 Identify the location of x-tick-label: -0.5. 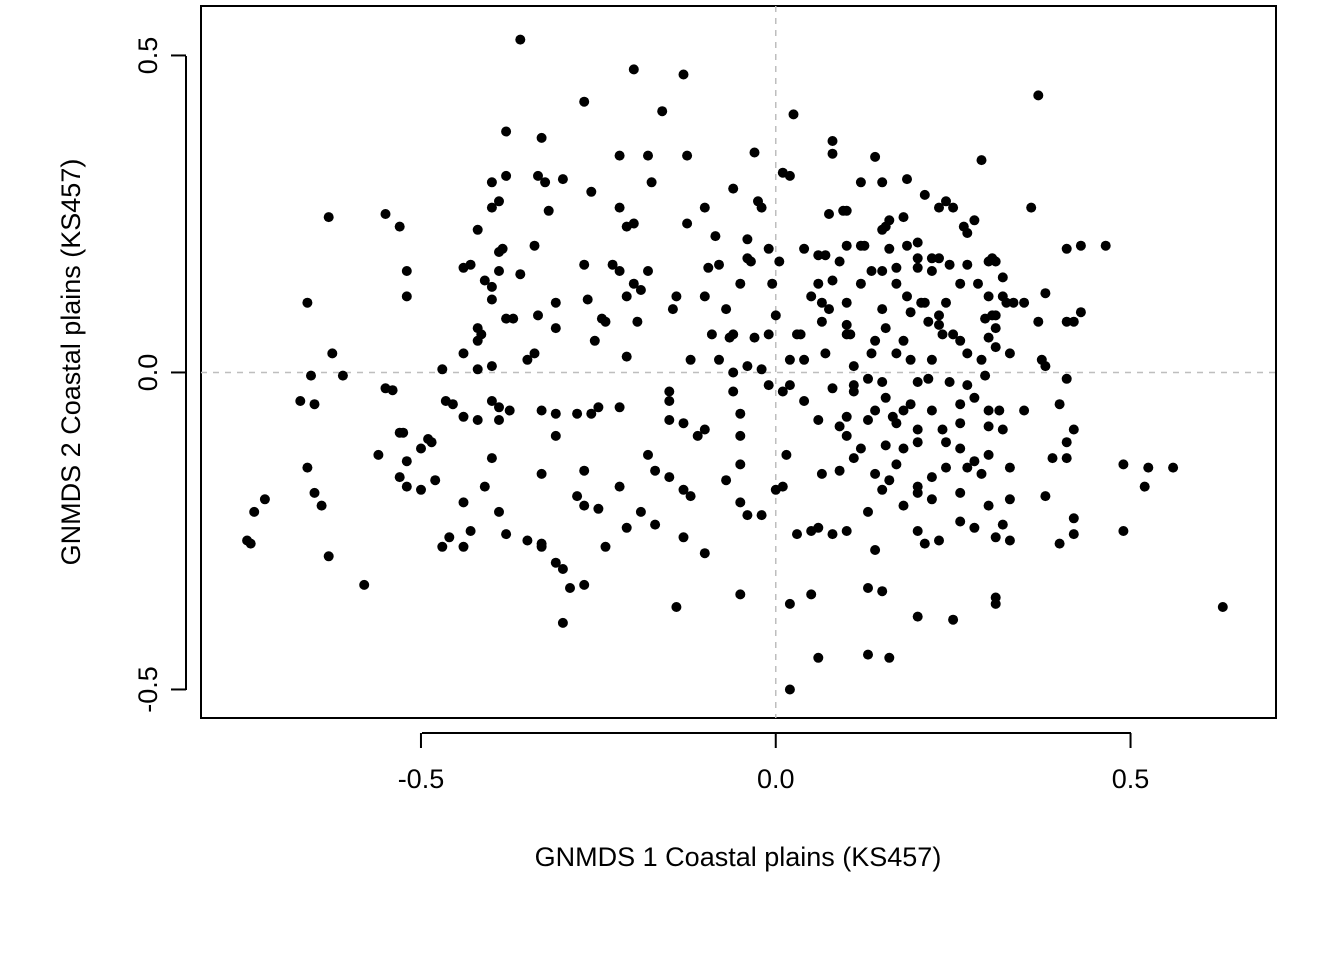
(421, 779).